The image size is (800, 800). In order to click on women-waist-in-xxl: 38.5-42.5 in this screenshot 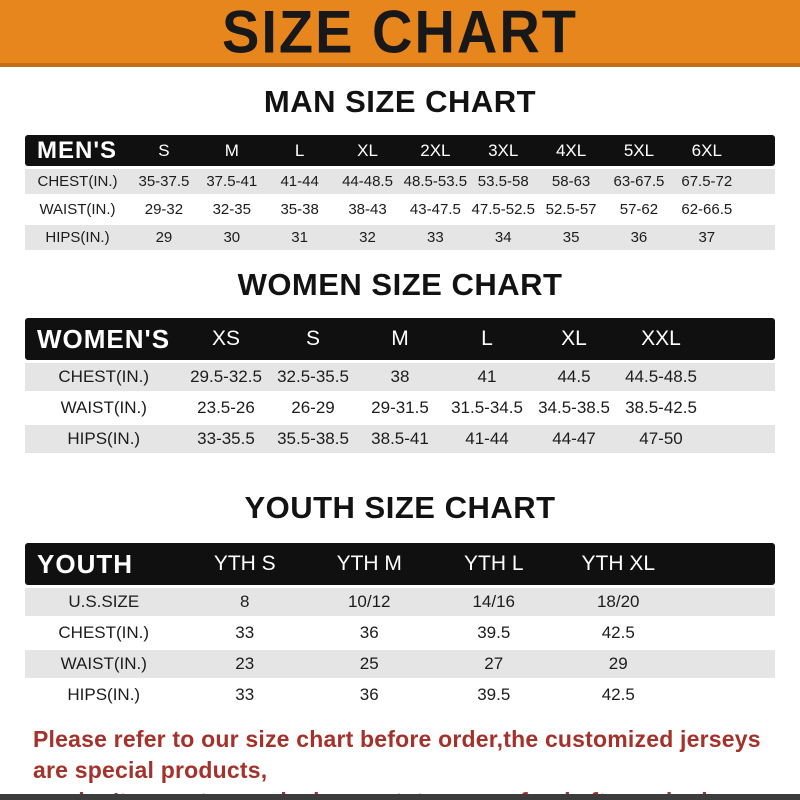, I will do `click(661, 407)`.